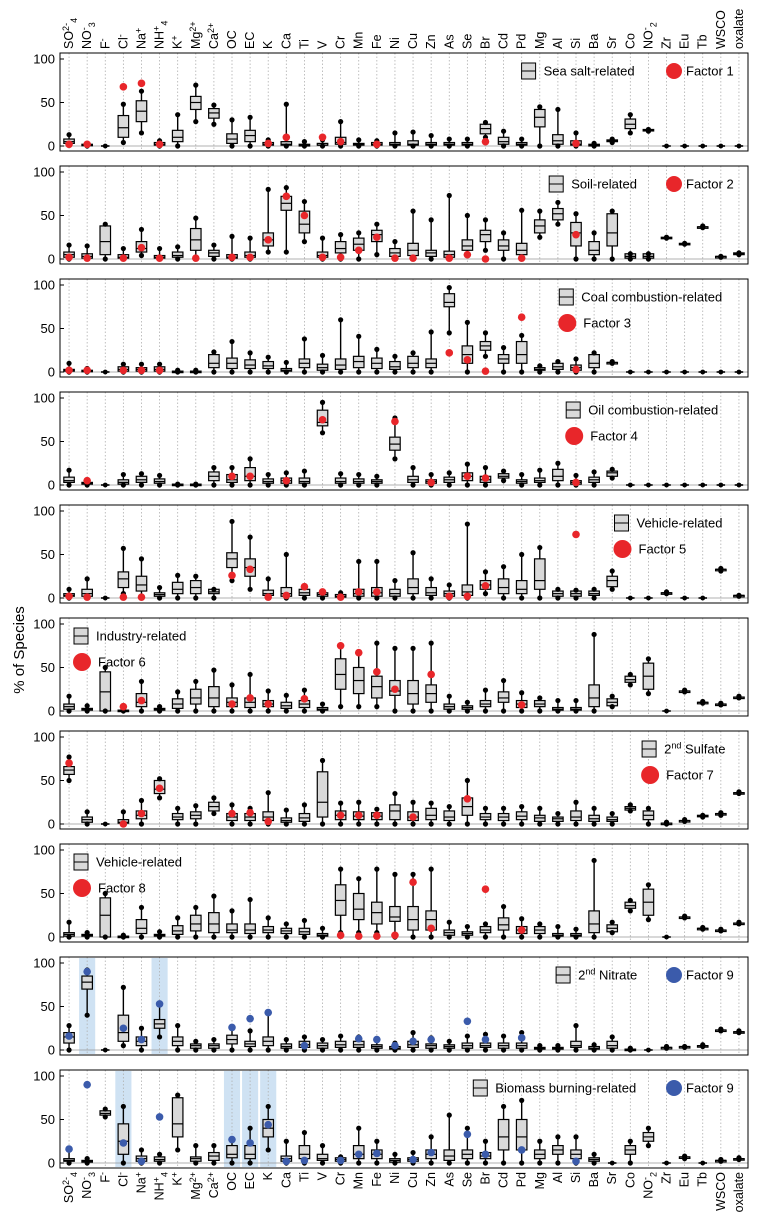  I want to click on box-NO3, so click(87, 708).